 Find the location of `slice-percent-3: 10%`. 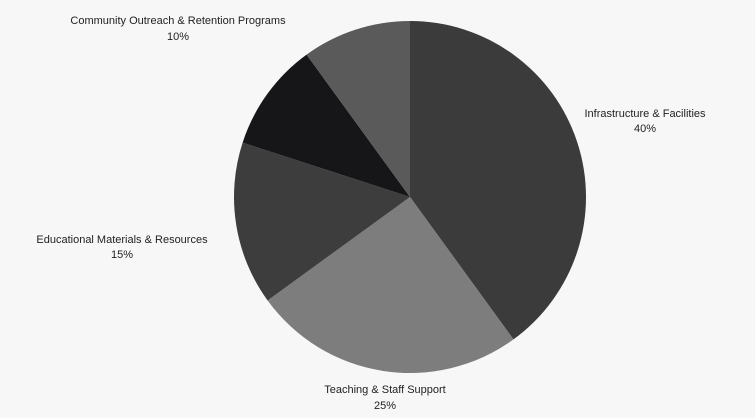

slice-percent-3: 10% is located at coordinates (178, 37).